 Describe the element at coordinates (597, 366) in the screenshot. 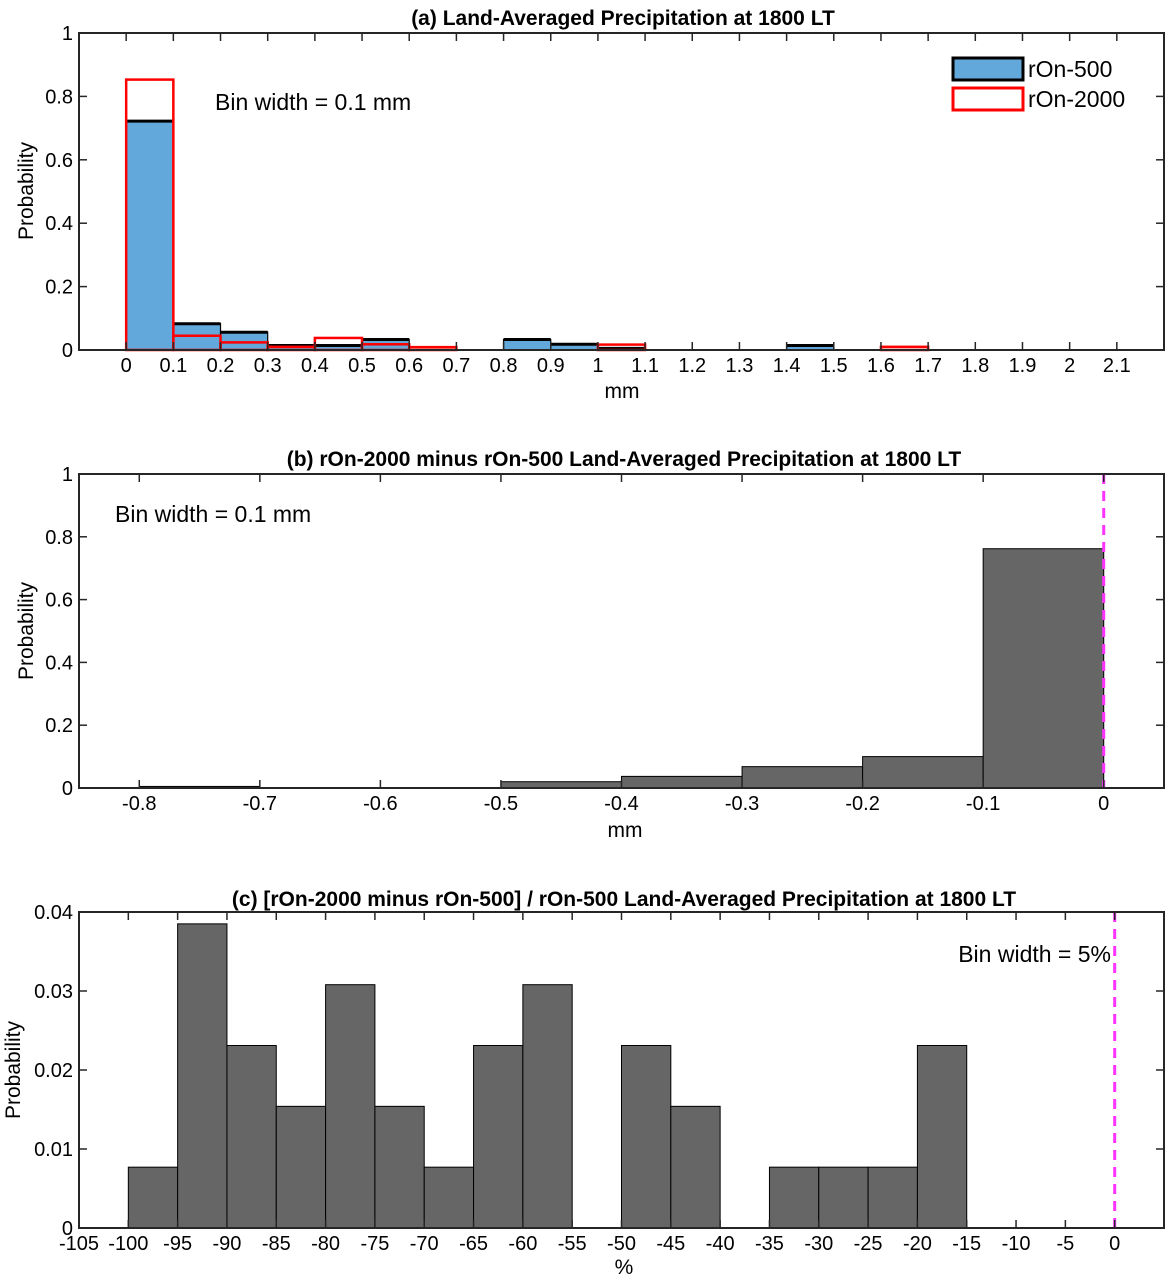

I see `x-tick-label: 1` at that location.